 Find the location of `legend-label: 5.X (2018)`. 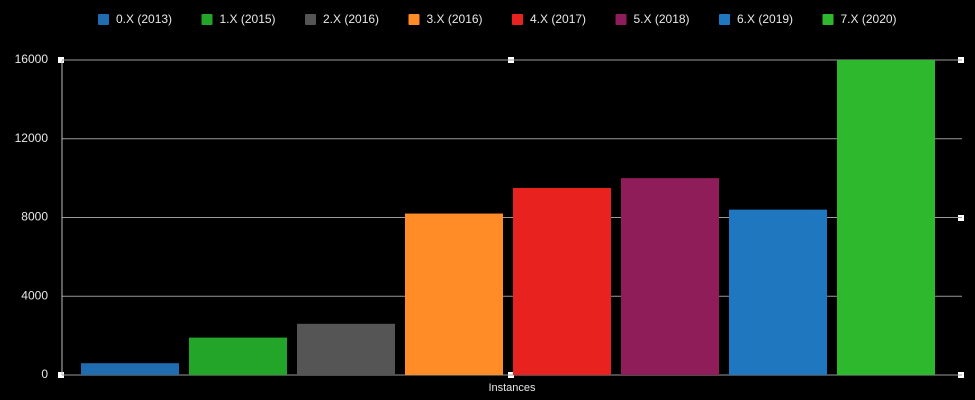

legend-label: 5.X (2018) is located at coordinates (662, 19).